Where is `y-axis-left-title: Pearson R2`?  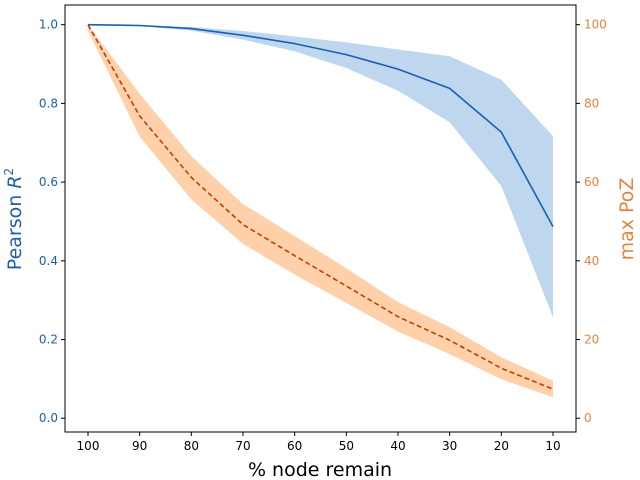 y-axis-left-title: Pearson R2 is located at coordinates (14, 219).